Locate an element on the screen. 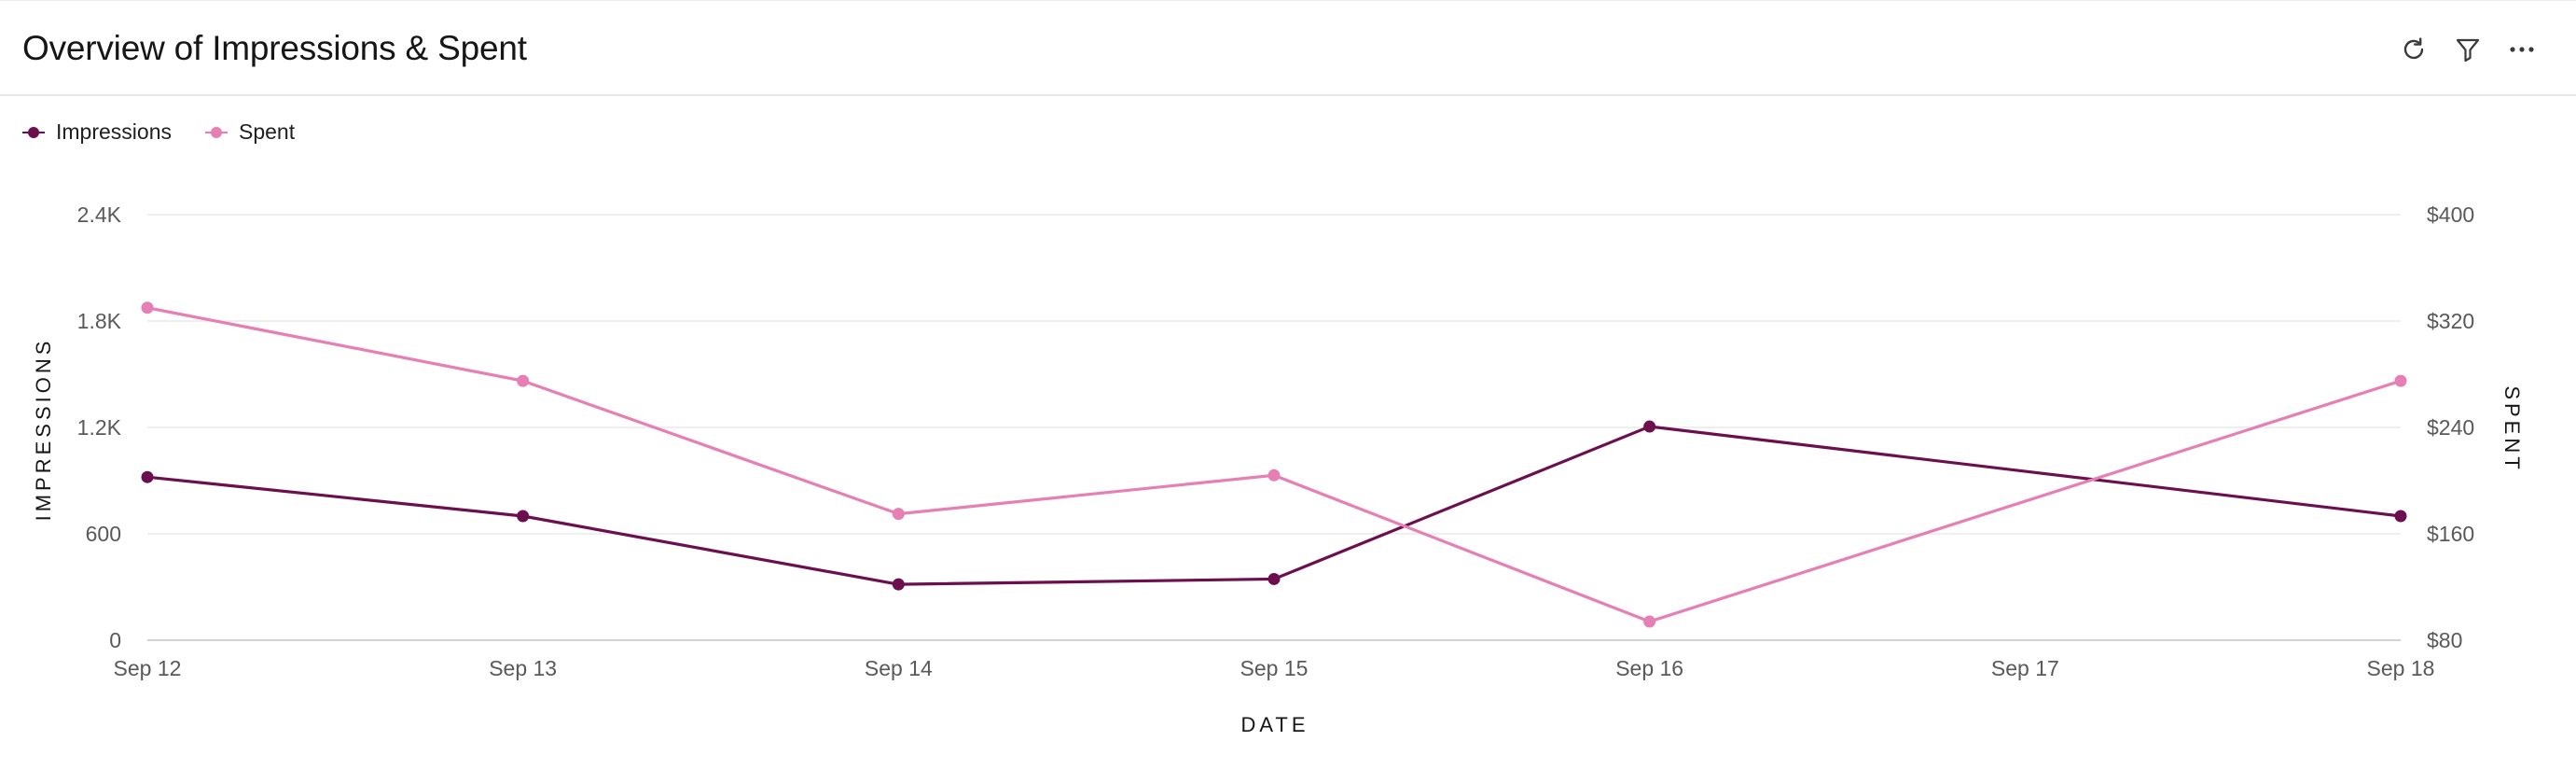 This screenshot has height=769, width=2576. legend-label: Impressions is located at coordinates (114, 131).